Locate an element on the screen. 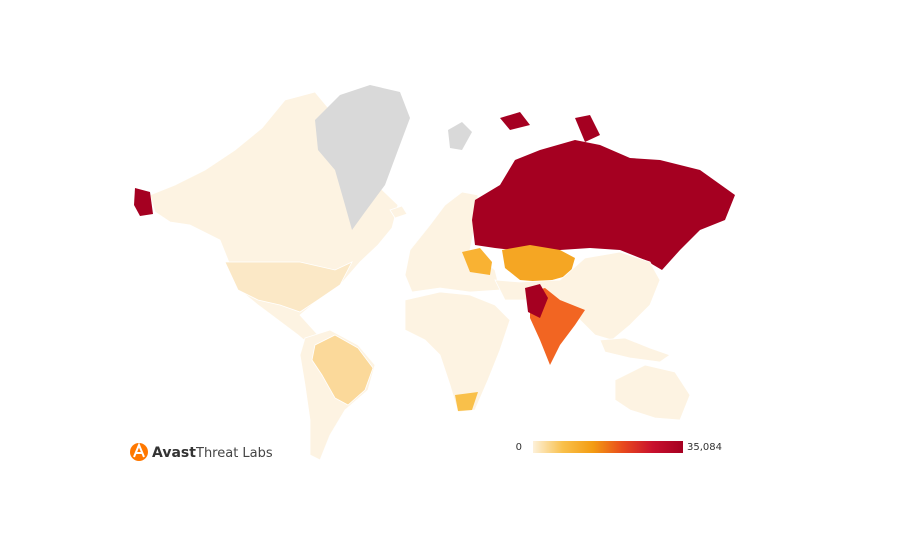 The image size is (900, 558). svalbard-gray is located at coordinates (460, 136).